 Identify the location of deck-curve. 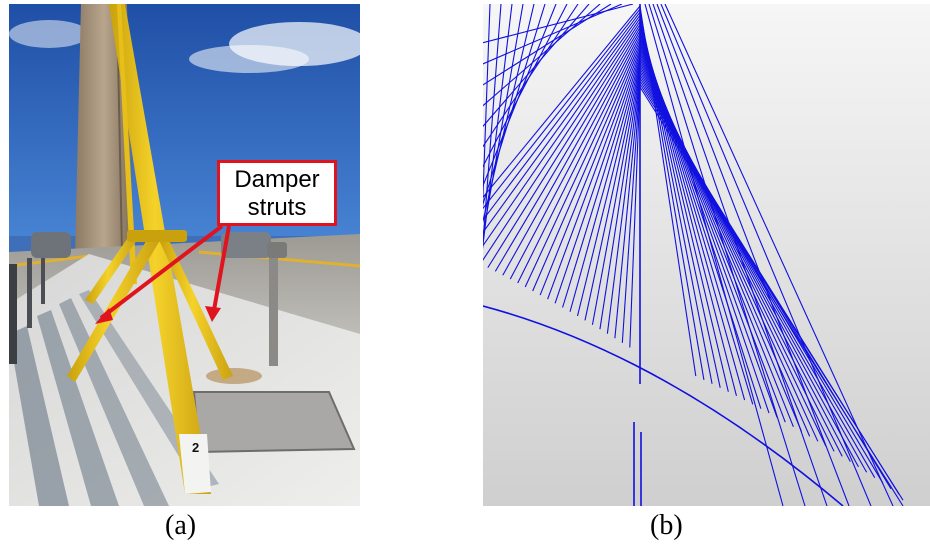
(663, 405).